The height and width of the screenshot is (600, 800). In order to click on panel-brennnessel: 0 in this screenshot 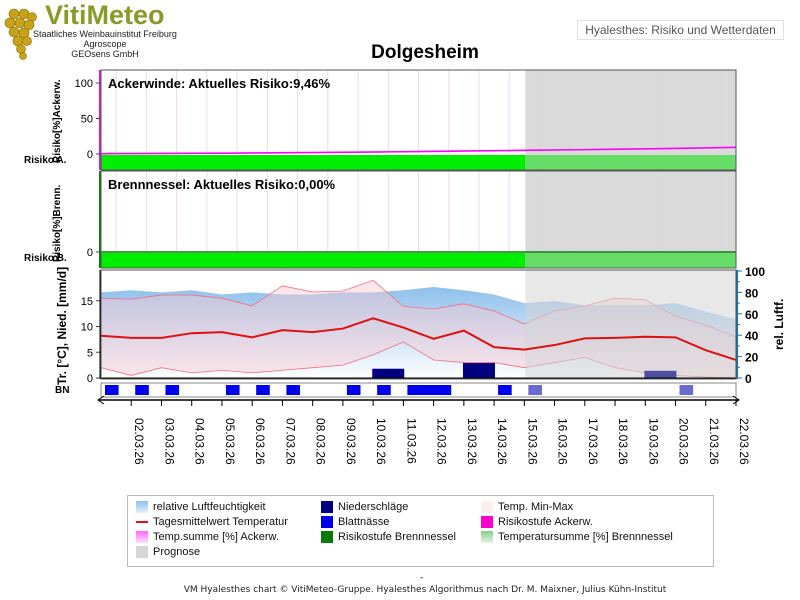, I will do `click(412, 219)`.